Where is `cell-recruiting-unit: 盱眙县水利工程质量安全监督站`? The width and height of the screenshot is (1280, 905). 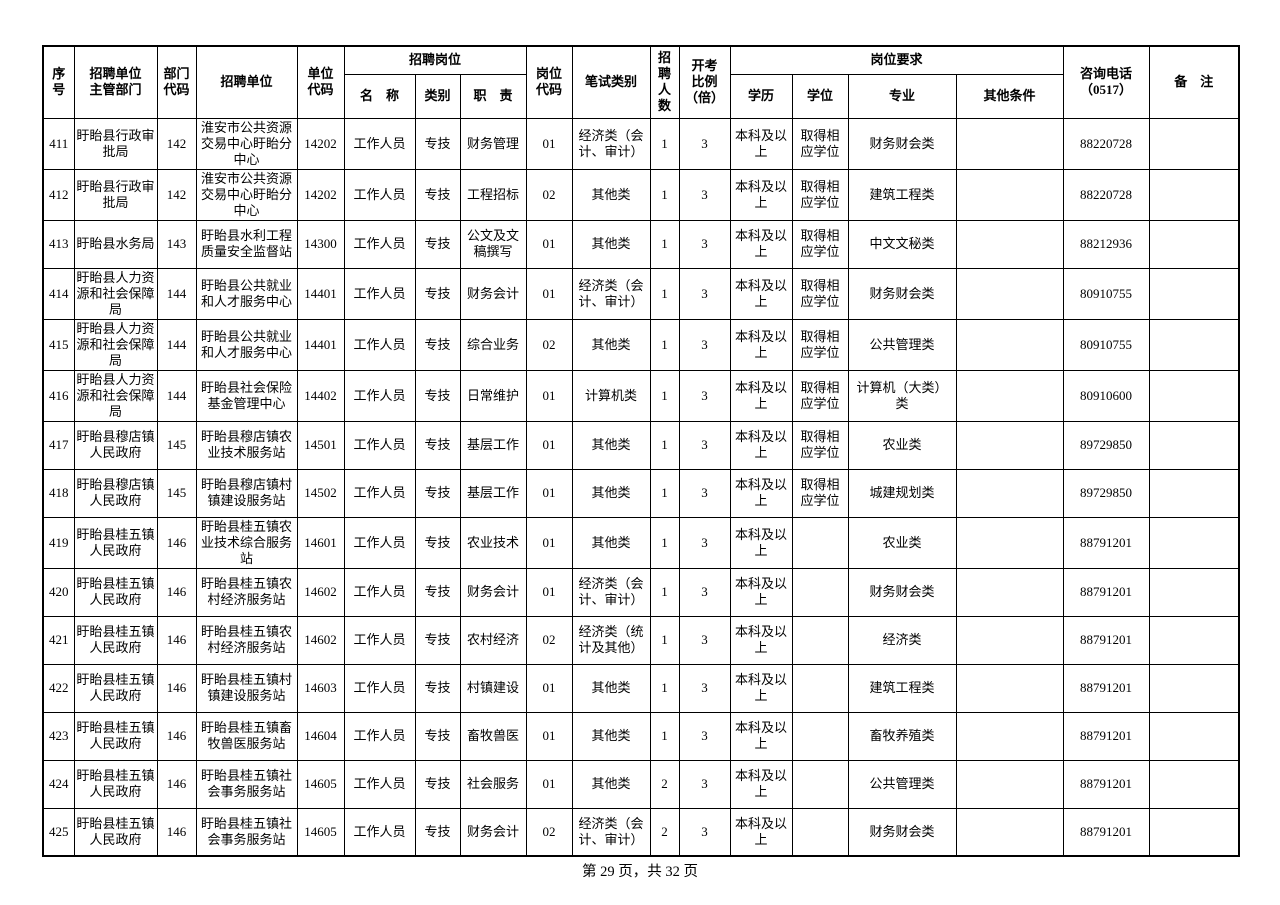 cell-recruiting-unit: 盱眙县水利工程质量安全监督站 is located at coordinates (246, 244).